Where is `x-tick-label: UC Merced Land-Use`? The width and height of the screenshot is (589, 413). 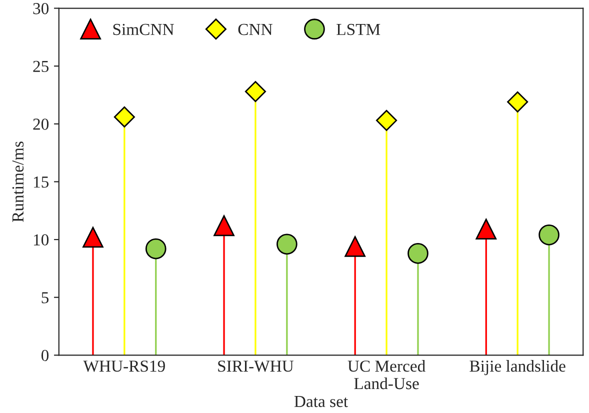 x-tick-label: UC Merced Land-Use is located at coordinates (387, 375).